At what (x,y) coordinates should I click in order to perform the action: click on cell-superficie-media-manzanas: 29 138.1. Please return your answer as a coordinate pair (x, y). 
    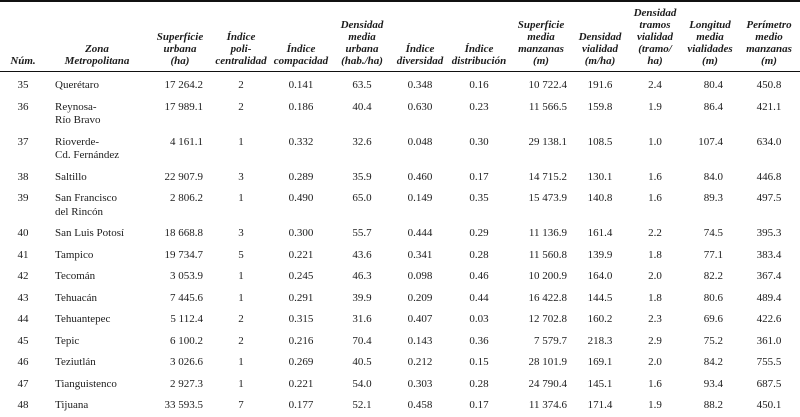
    Looking at the image, I should click on (548, 141).